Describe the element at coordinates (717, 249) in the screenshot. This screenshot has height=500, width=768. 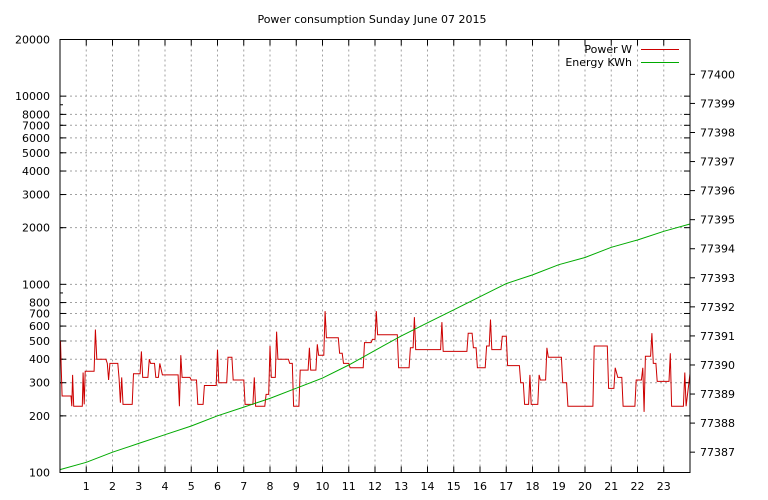
I see `y2-tick-label: 77394` at that location.